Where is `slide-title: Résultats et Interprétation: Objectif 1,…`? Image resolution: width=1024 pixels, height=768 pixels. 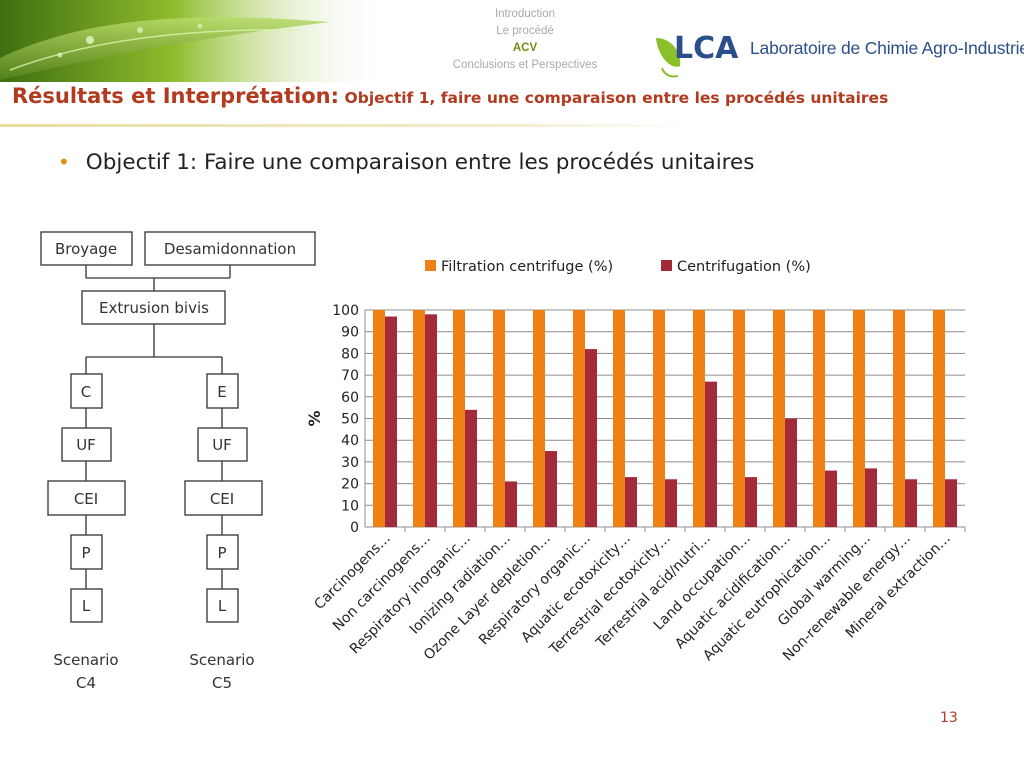 slide-title: Résultats et Interprétation: Objectif 1,… is located at coordinates (512, 96).